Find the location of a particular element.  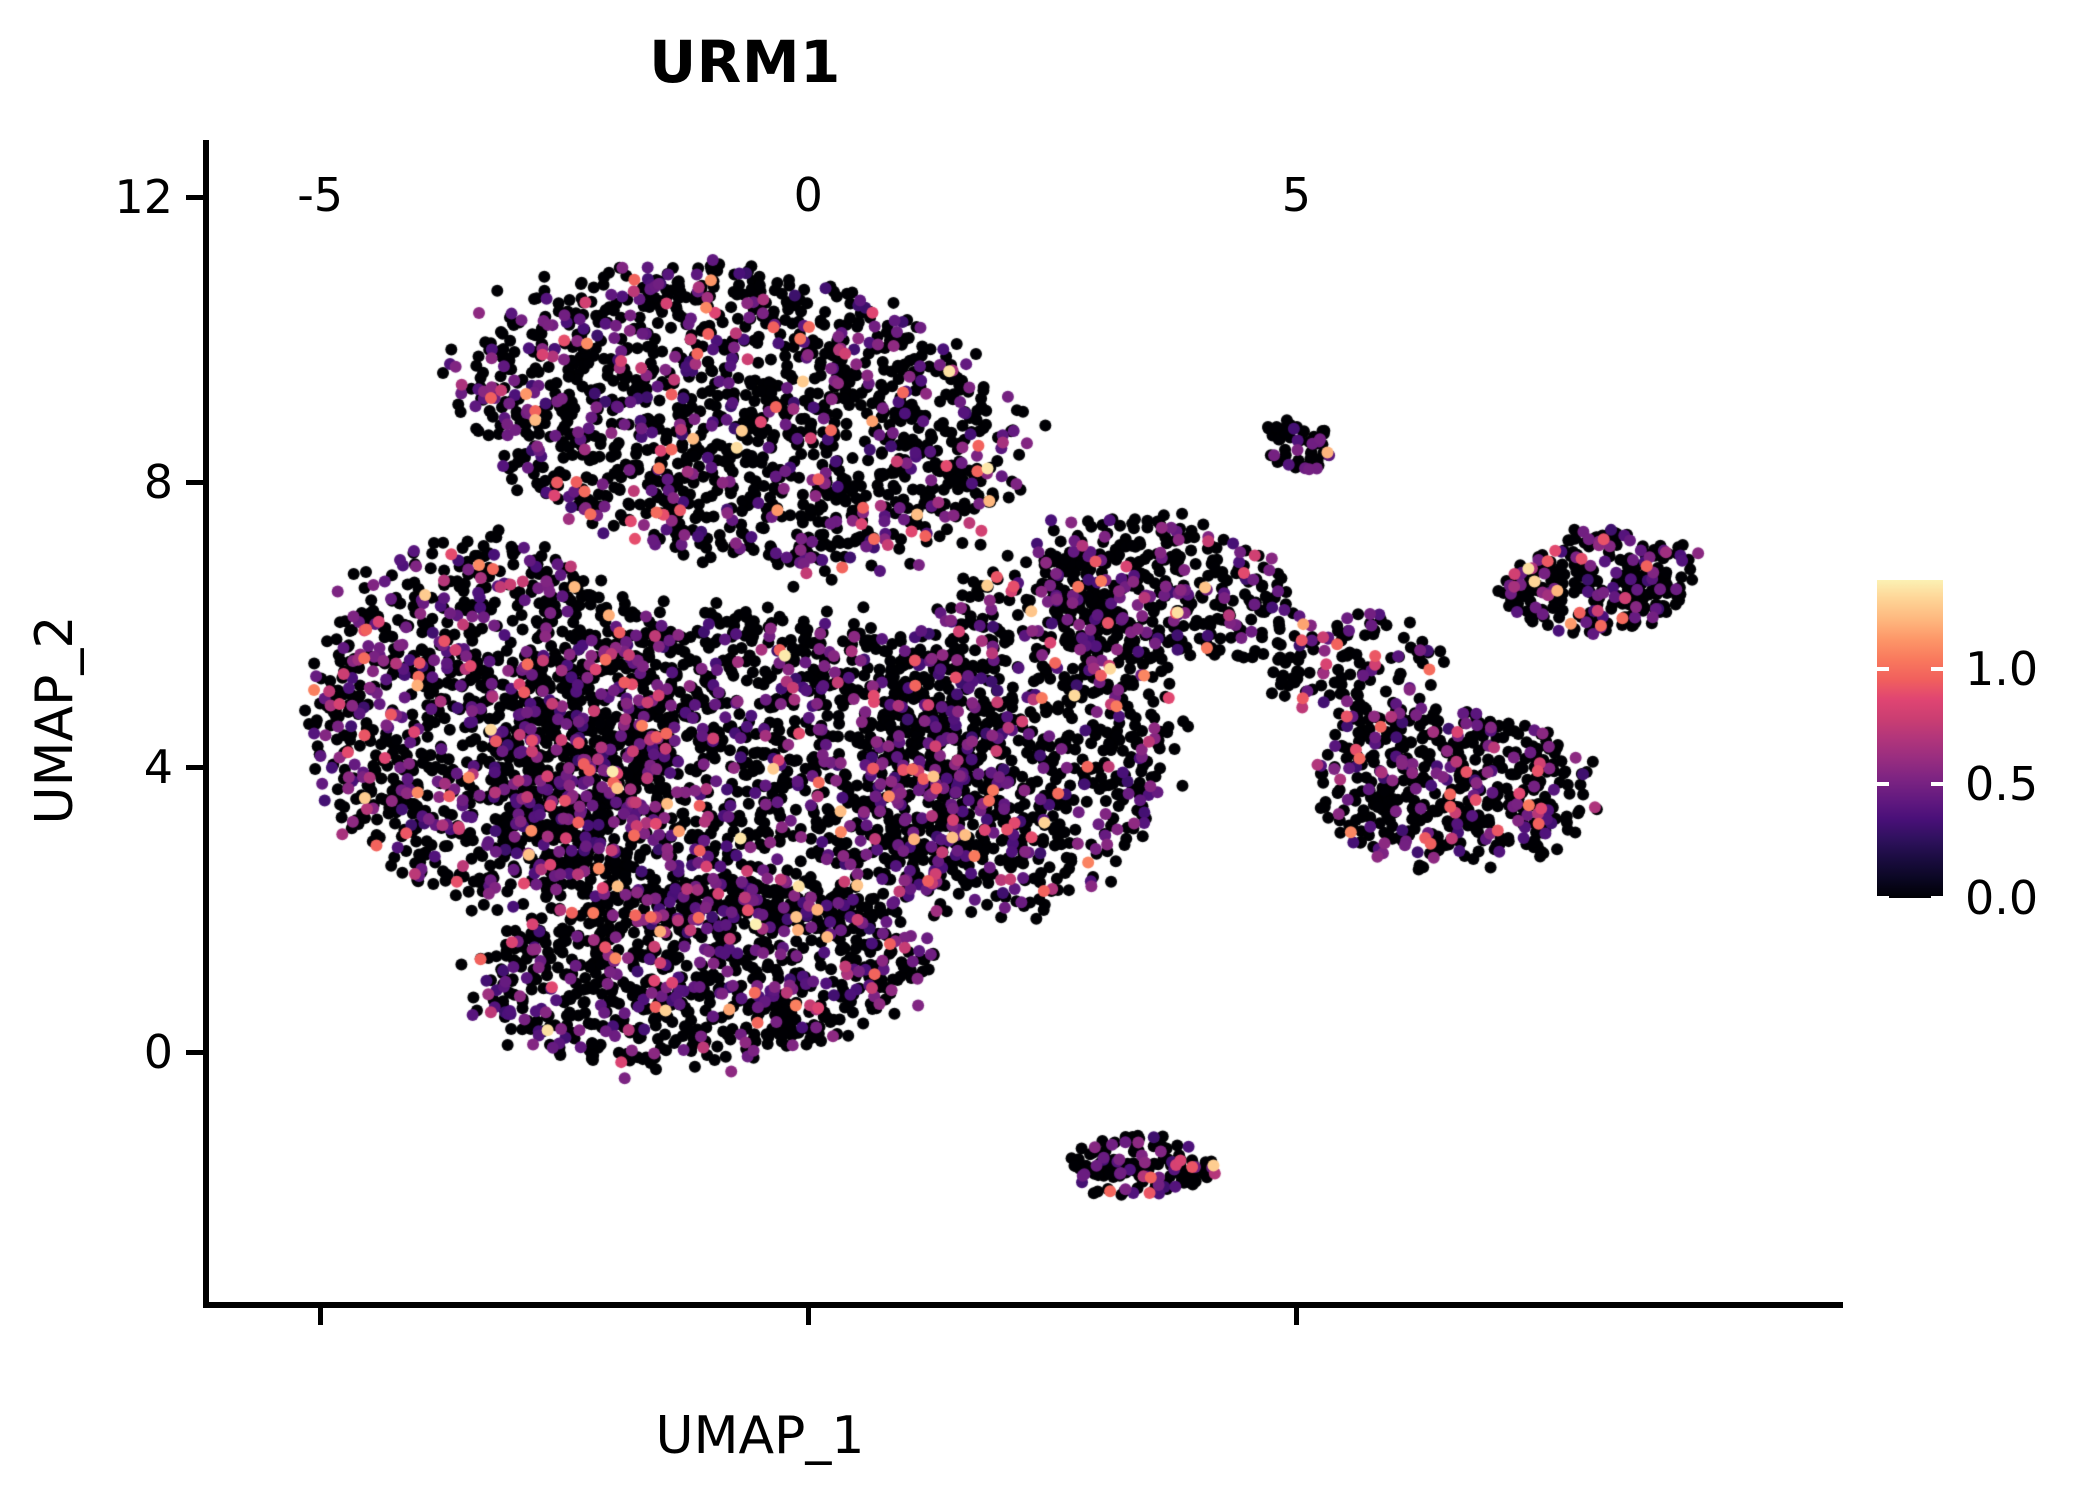

y-tick-label: 8 is located at coordinates (158, 481).